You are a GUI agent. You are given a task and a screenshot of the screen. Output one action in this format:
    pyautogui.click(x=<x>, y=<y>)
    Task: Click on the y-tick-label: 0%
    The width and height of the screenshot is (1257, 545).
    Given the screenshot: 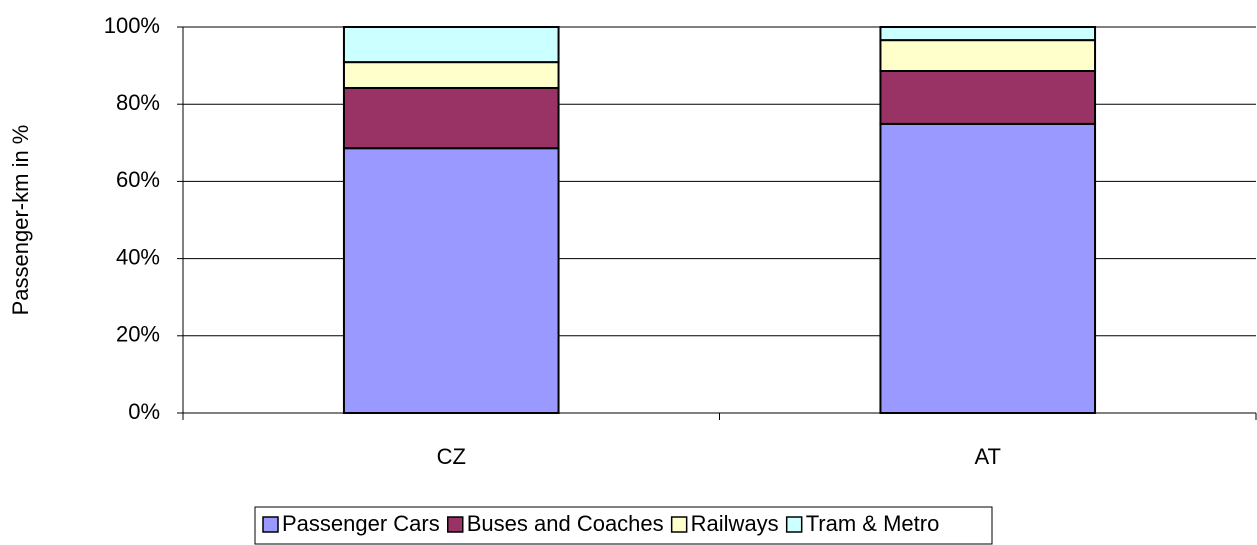 What is the action you would take?
    pyautogui.click(x=144, y=411)
    